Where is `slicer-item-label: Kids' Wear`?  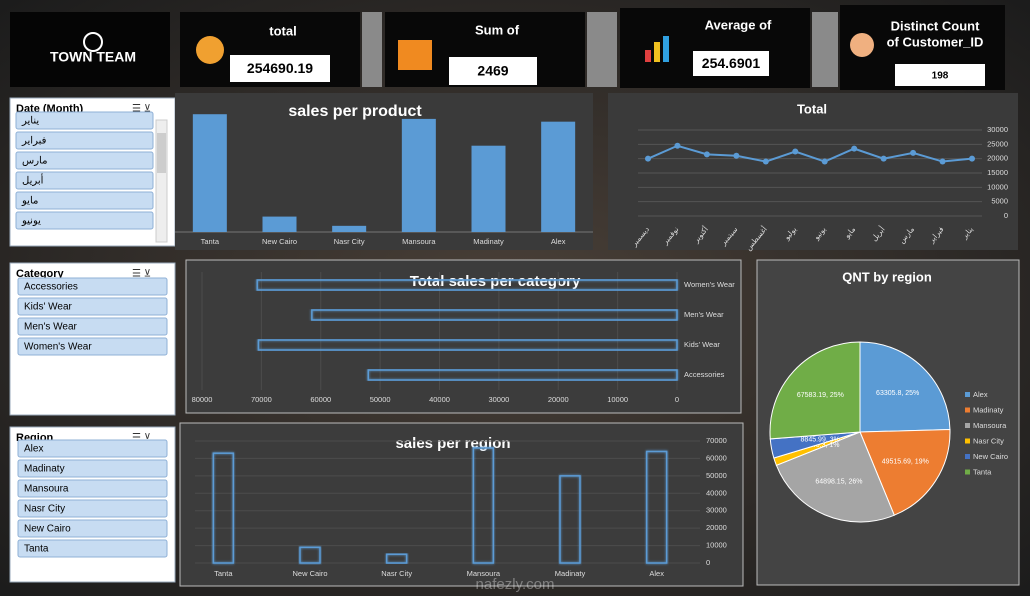
slicer-item-label: Kids' Wear is located at coordinates (48, 307).